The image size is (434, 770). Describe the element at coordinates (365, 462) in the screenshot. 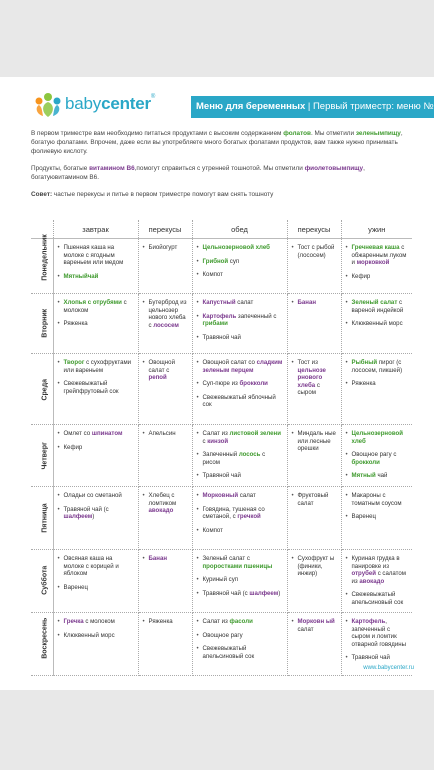

I see `folate-food: брокколи` at that location.